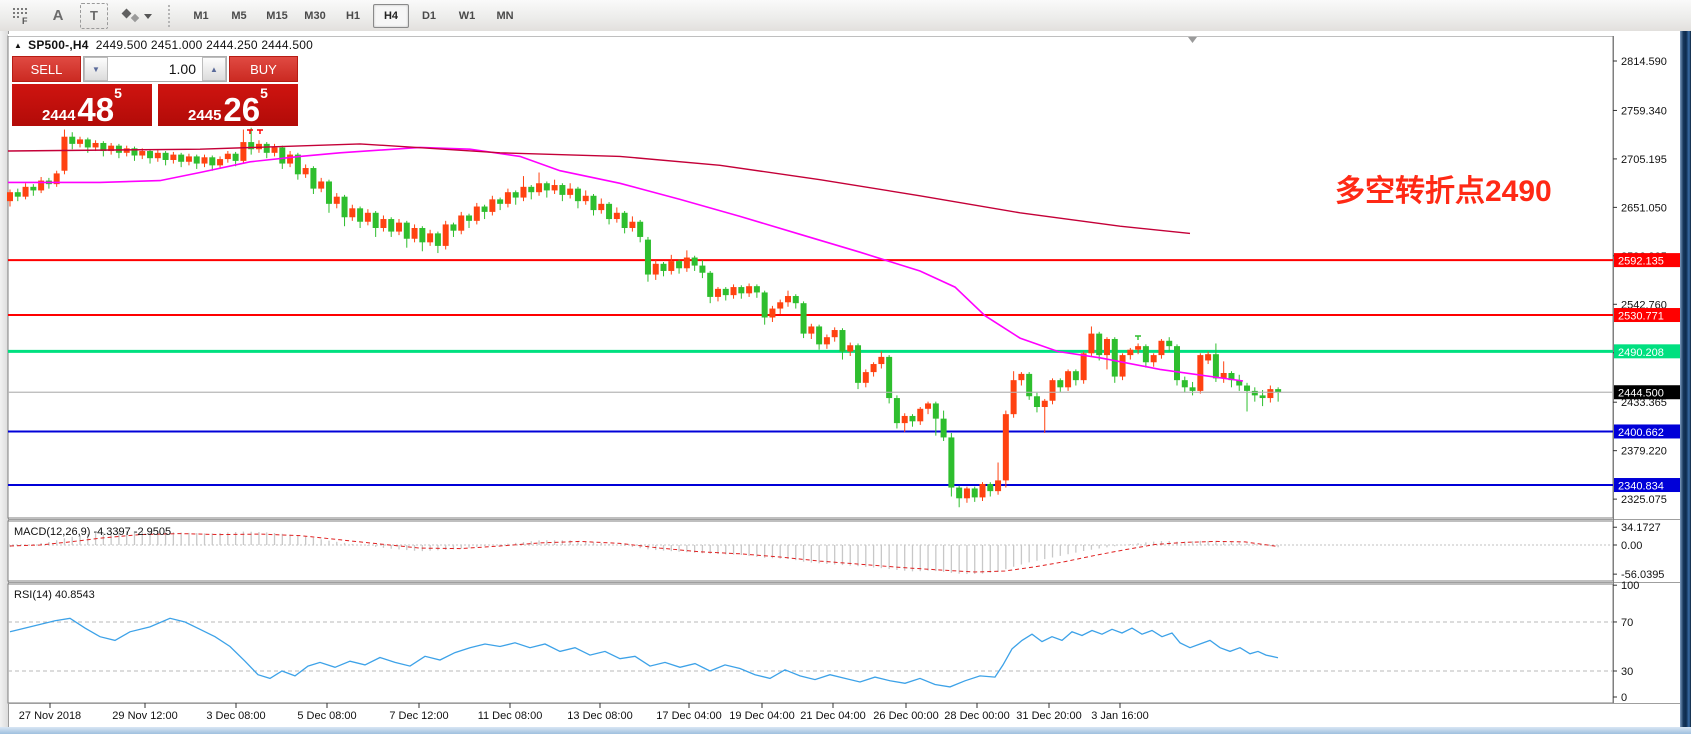 The width and height of the screenshot is (1691, 734). What do you see at coordinates (136, 16) in the screenshot?
I see `objects-icon` at bounding box center [136, 16].